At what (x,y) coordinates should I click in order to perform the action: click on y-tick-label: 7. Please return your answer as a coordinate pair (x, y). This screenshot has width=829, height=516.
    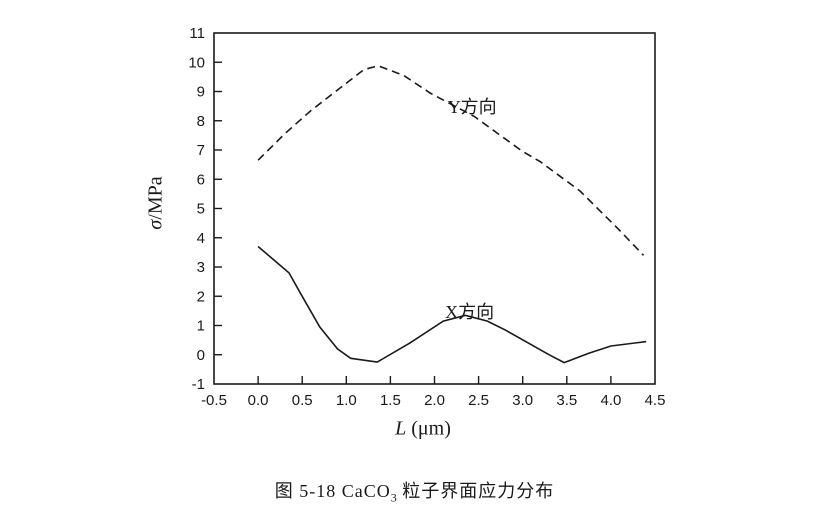
    Looking at the image, I should click on (201, 150).